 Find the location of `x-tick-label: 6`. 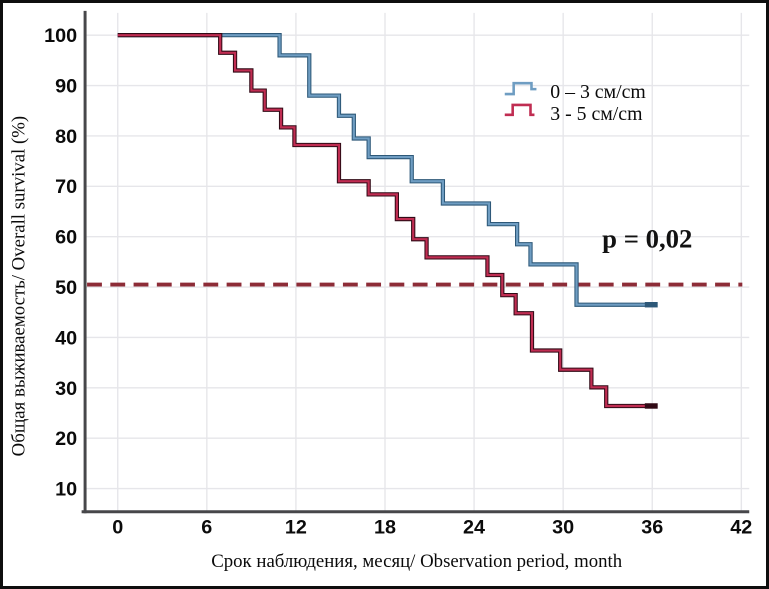

x-tick-label: 6 is located at coordinates (206, 528).